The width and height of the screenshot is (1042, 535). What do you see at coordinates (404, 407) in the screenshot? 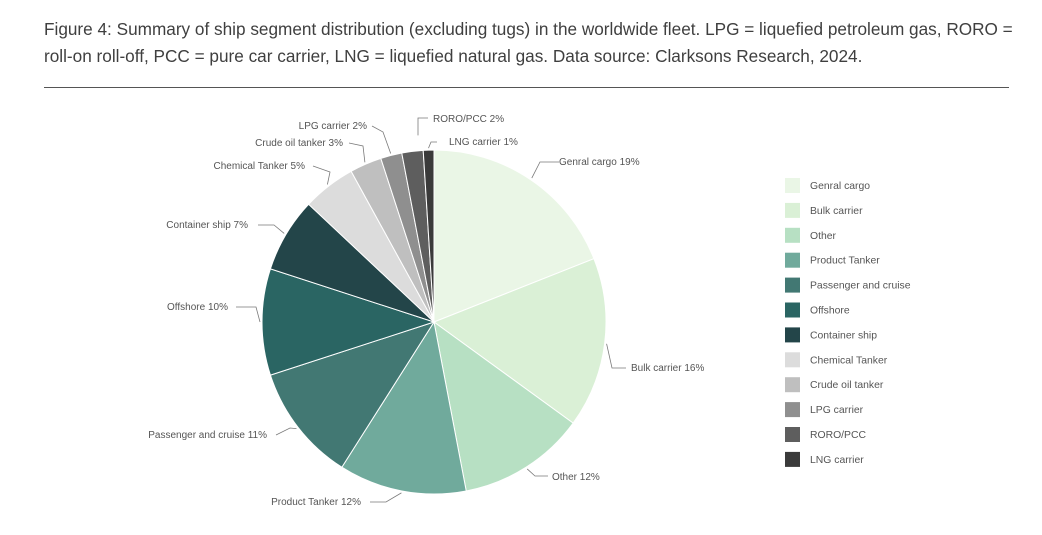
I see `pie-slice-product-tanker` at bounding box center [404, 407].